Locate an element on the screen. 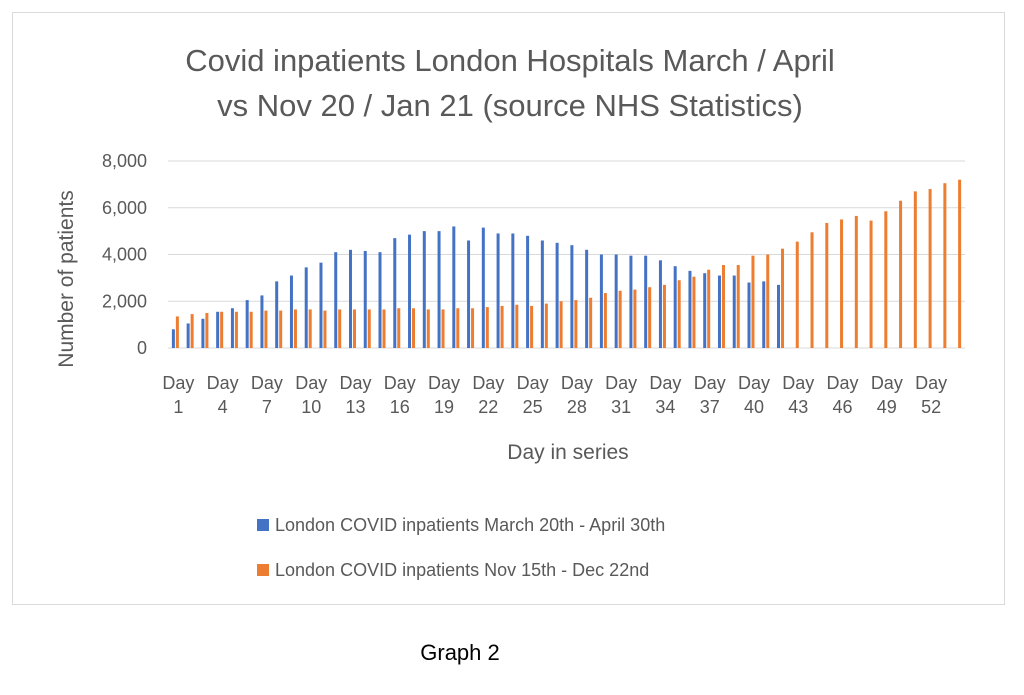 This screenshot has height=695, width=1024. x-tick-label: Day 40 is located at coordinates (754, 395).